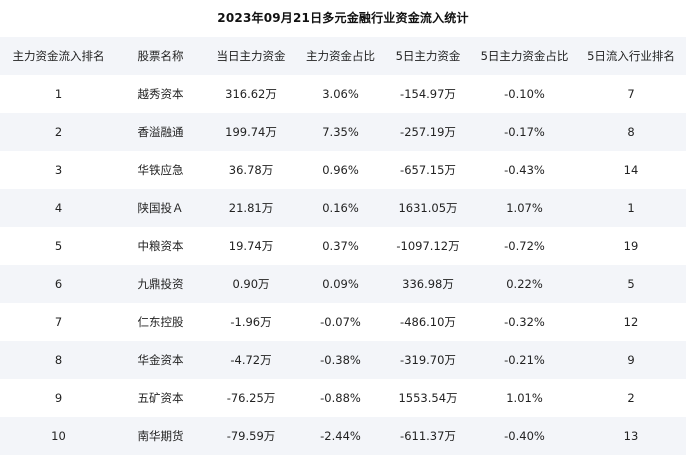 The width and height of the screenshot is (686, 455). Describe the element at coordinates (160, 398) in the screenshot. I see `table-cell: 五矿资本` at that location.